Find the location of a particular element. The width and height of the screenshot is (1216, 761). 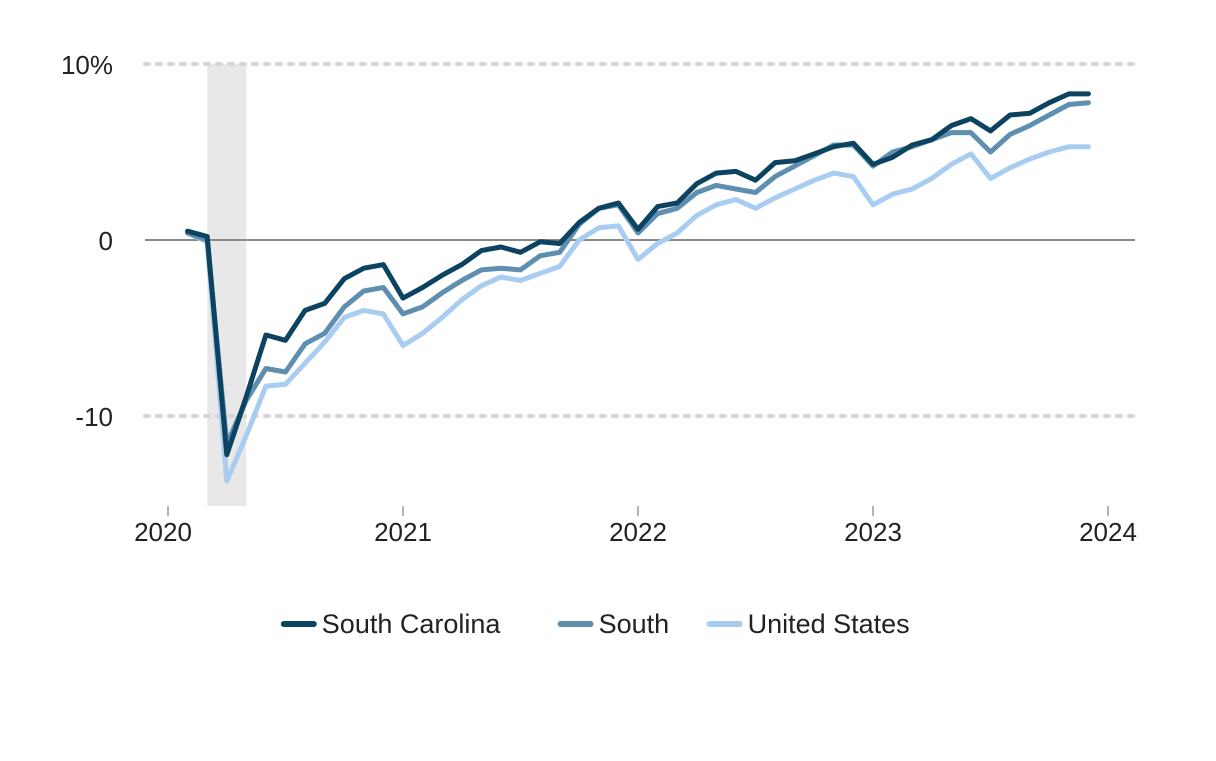

x-axis-ticks: 2020 2021 2022 2023 2024 is located at coordinates (635, 526).